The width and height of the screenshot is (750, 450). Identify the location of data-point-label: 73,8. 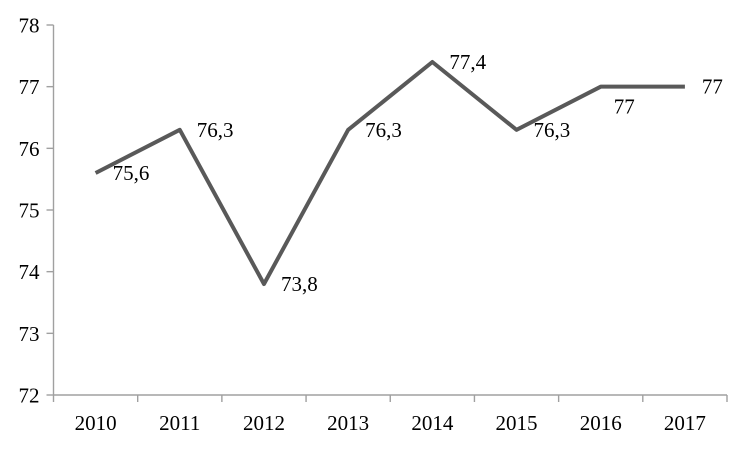
(299, 284).